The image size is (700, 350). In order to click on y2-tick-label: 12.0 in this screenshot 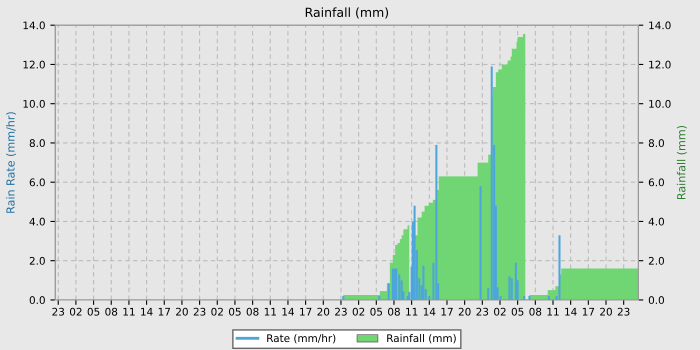, I will do `click(660, 64)`.